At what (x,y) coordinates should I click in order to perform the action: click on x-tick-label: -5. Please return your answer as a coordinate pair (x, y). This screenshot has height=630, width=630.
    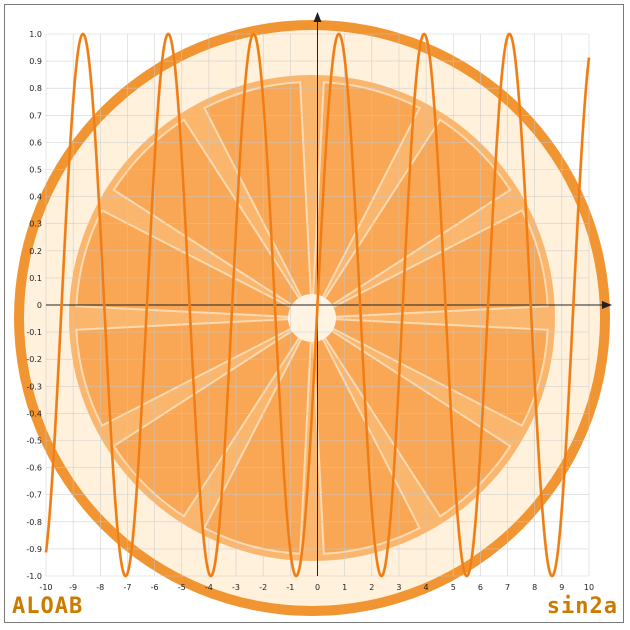
    Looking at the image, I should click on (182, 587).